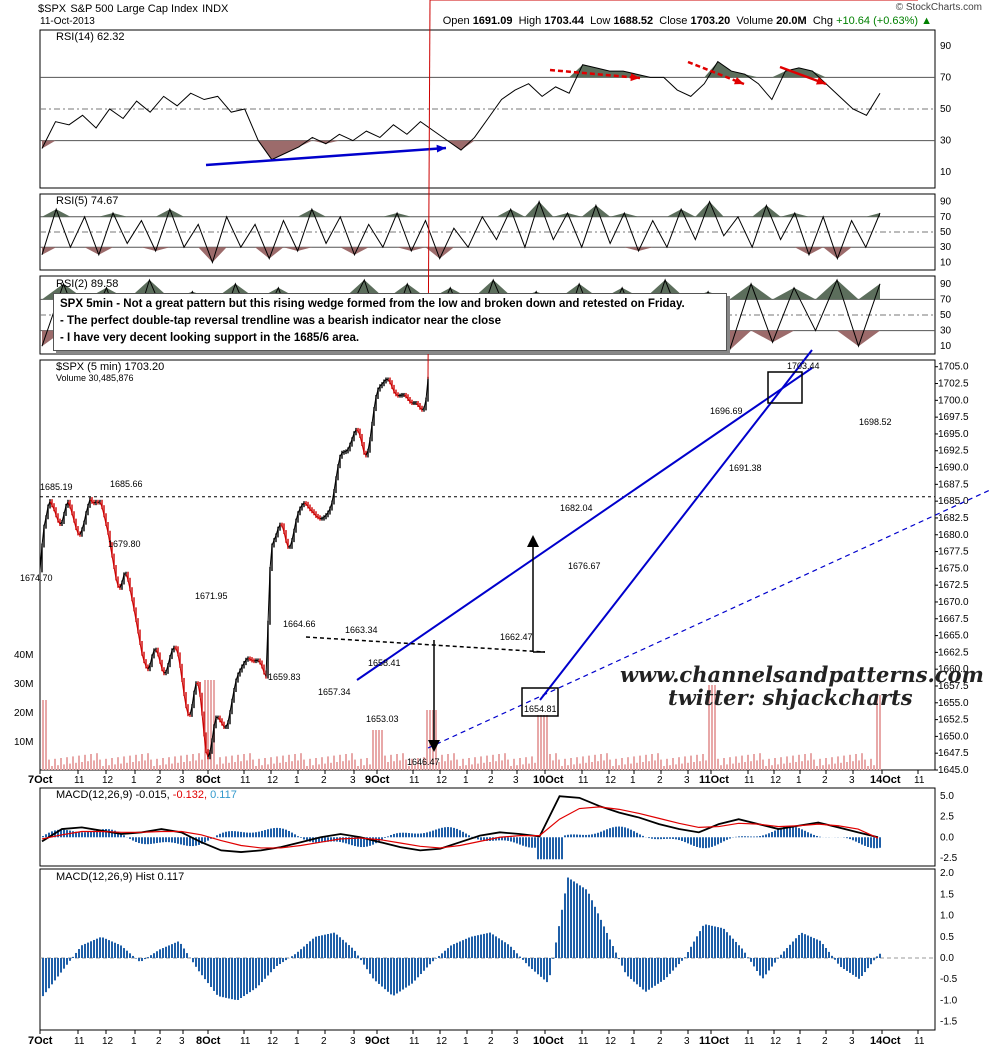  I want to click on chg-label: Chg, so click(823, 21).